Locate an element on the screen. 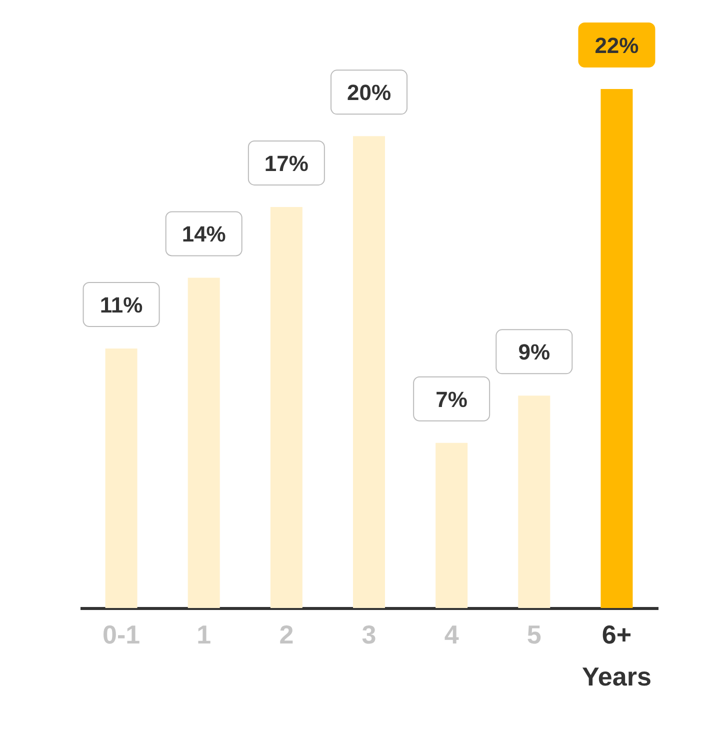 The width and height of the screenshot is (728, 740). x-tick-label: 1 is located at coordinates (204, 635).